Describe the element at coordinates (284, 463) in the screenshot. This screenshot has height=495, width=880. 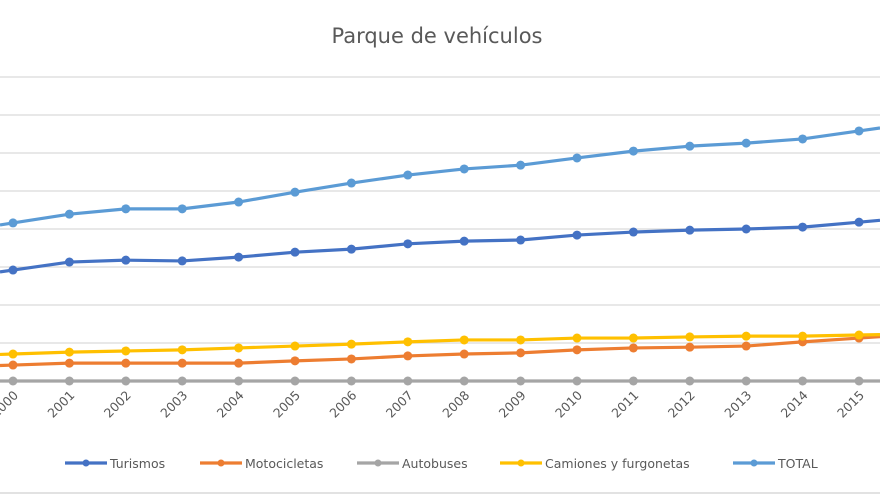
I see `legend-label: Motocicletas` at that location.